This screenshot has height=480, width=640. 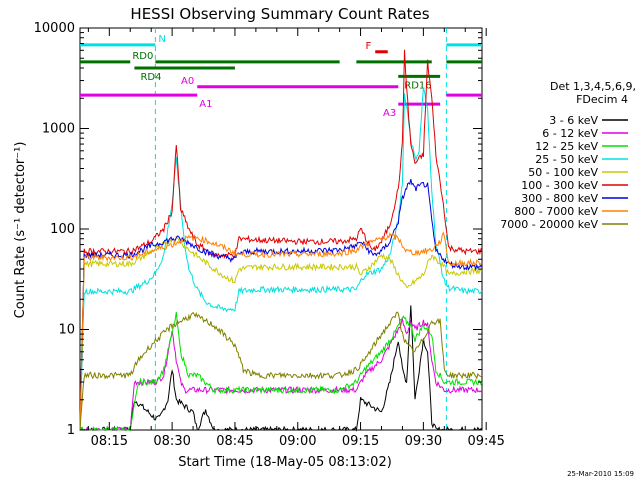 What do you see at coordinates (559, 198) in the screenshot?
I see `legend-label: 300 - 800 keV` at bounding box center [559, 198].